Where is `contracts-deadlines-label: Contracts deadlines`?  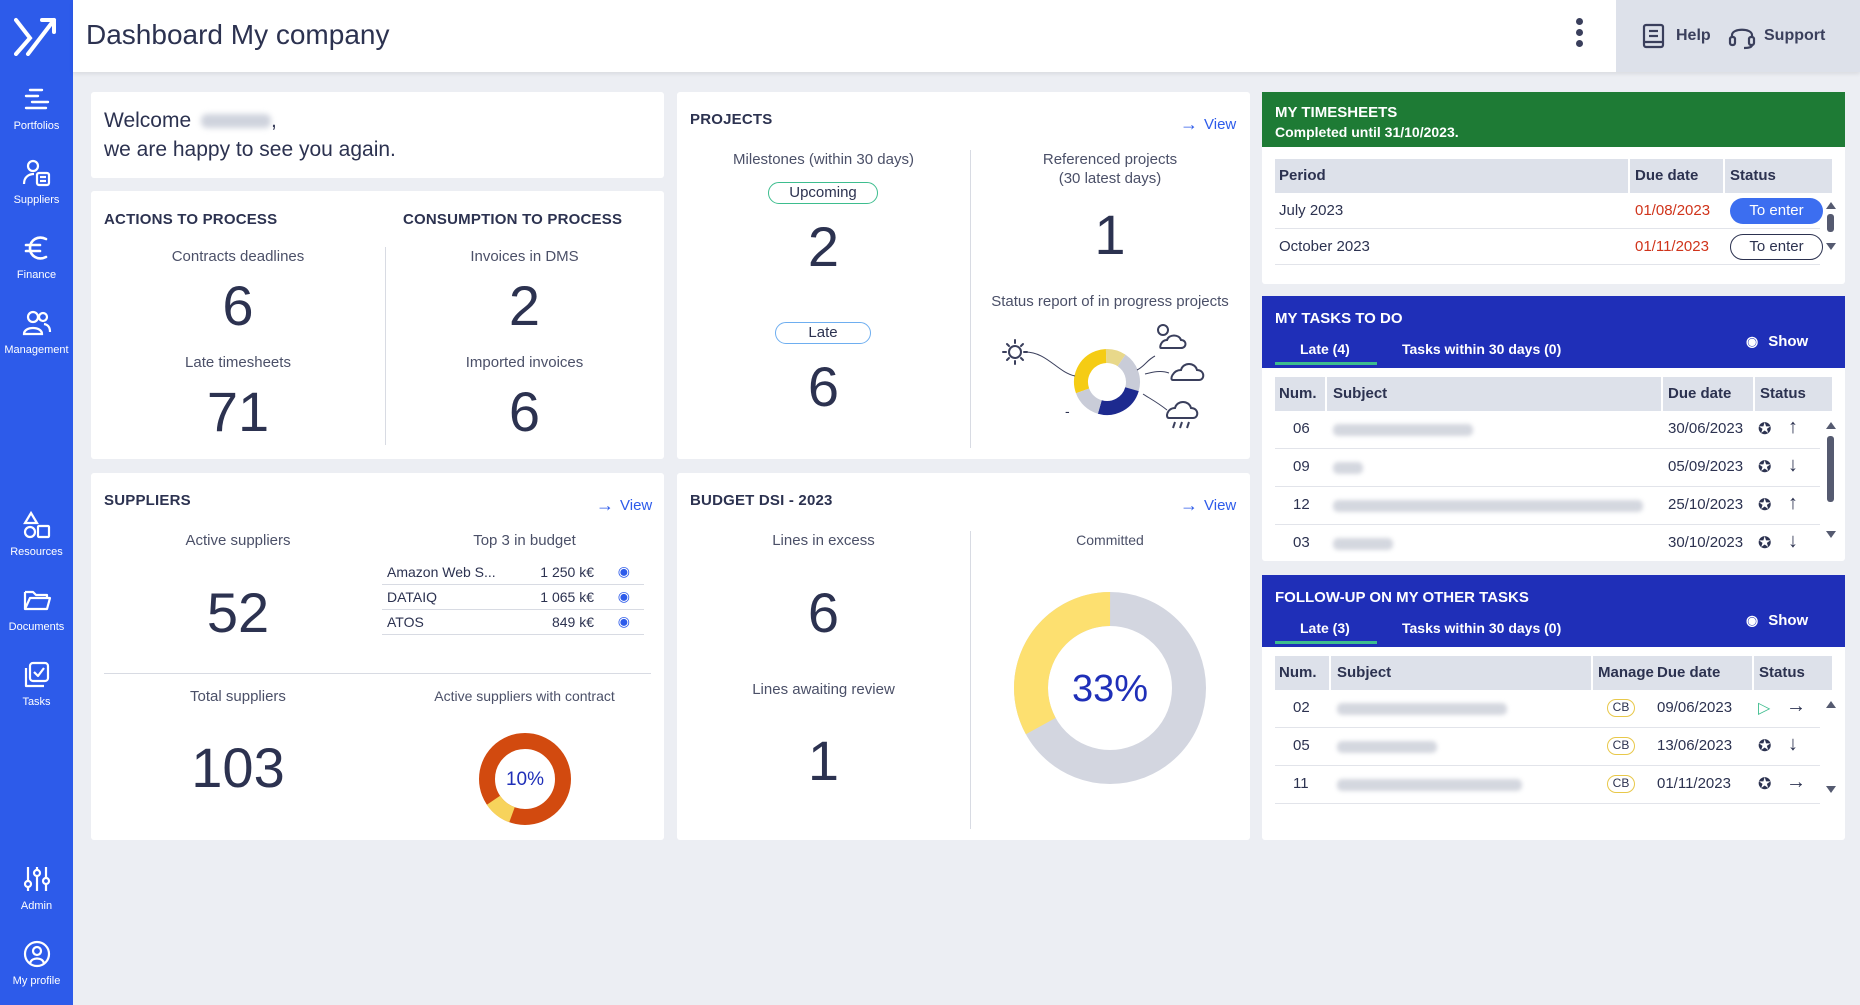
contracts-deadlines-label: Contracts deadlines is located at coordinates (238, 256).